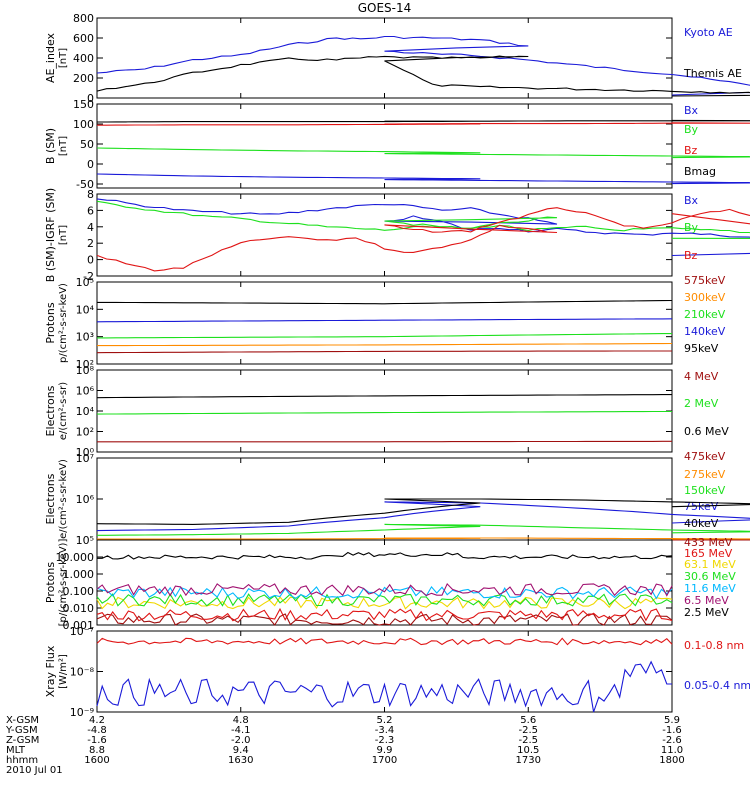  I want to click on figure-title: GOES-14, so click(385, 8).